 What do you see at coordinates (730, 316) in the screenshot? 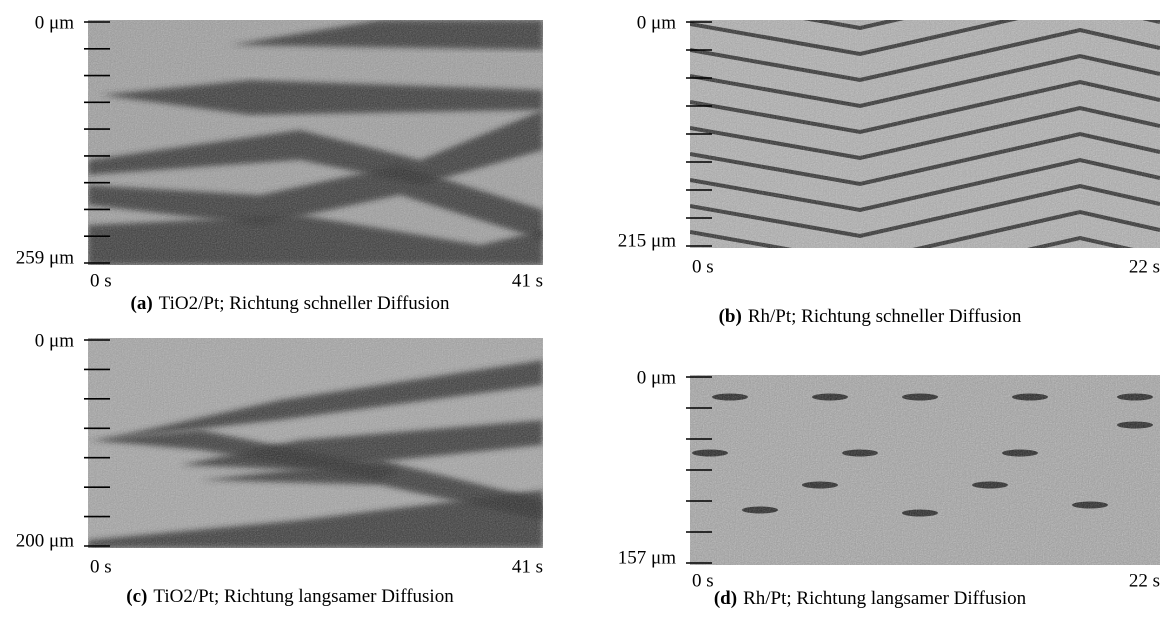
I see `caption-label: (b)` at bounding box center [730, 316].